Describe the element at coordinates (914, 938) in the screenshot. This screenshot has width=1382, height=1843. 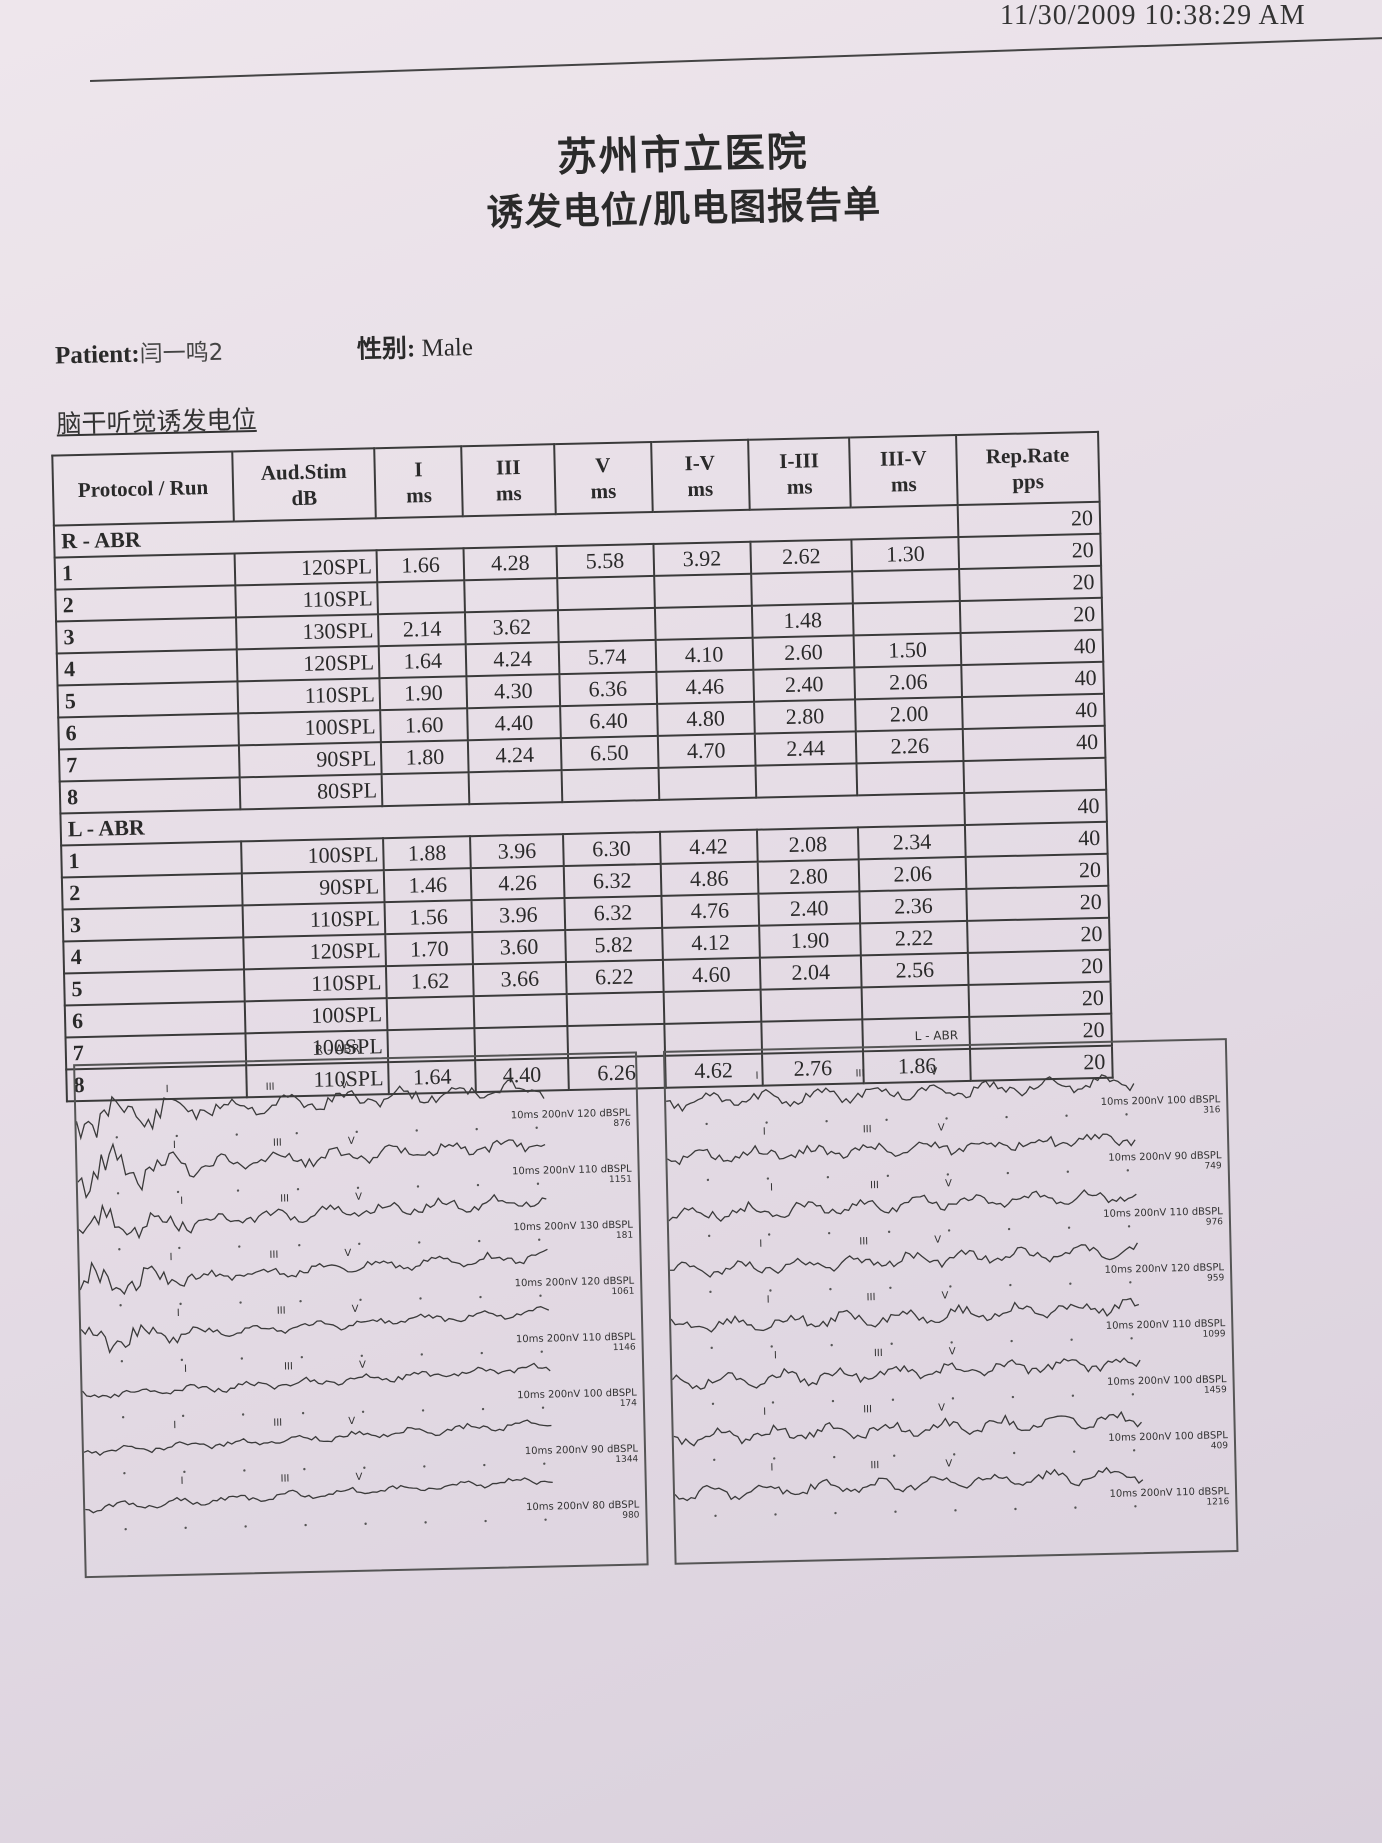
I see `table-cell: 2.22` at that location.